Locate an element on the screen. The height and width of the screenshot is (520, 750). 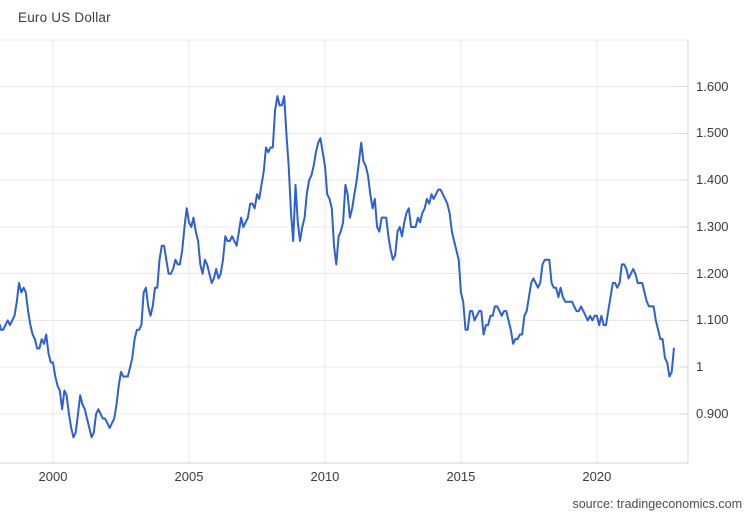
source-attribution: source: tradingeconomics.com is located at coordinates (657, 504).